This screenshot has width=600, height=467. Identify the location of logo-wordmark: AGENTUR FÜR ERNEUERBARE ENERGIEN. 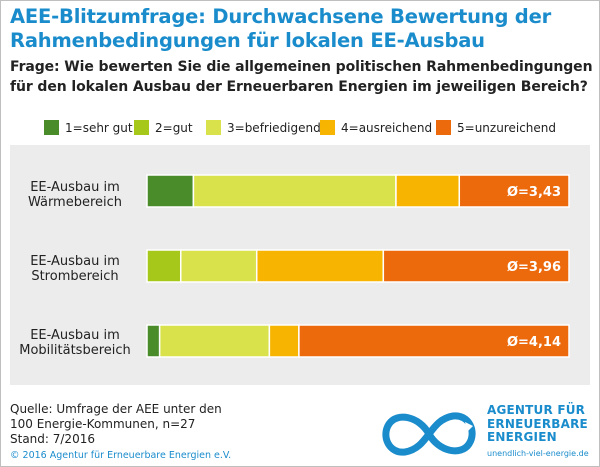
(542, 424).